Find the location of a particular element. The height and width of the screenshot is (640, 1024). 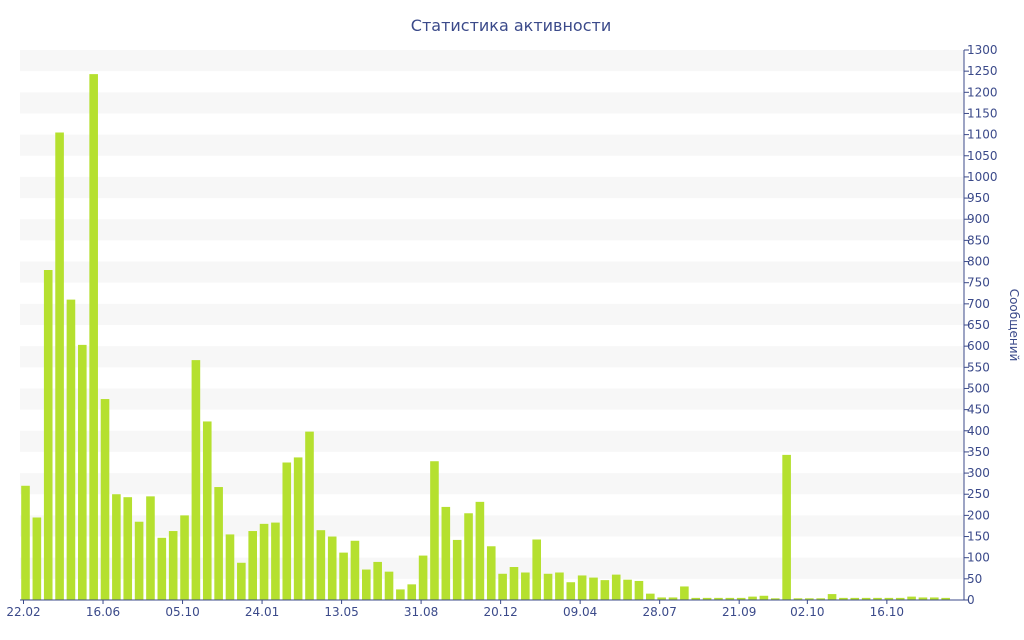

y-tick-label: 200 is located at coordinates (978, 515).